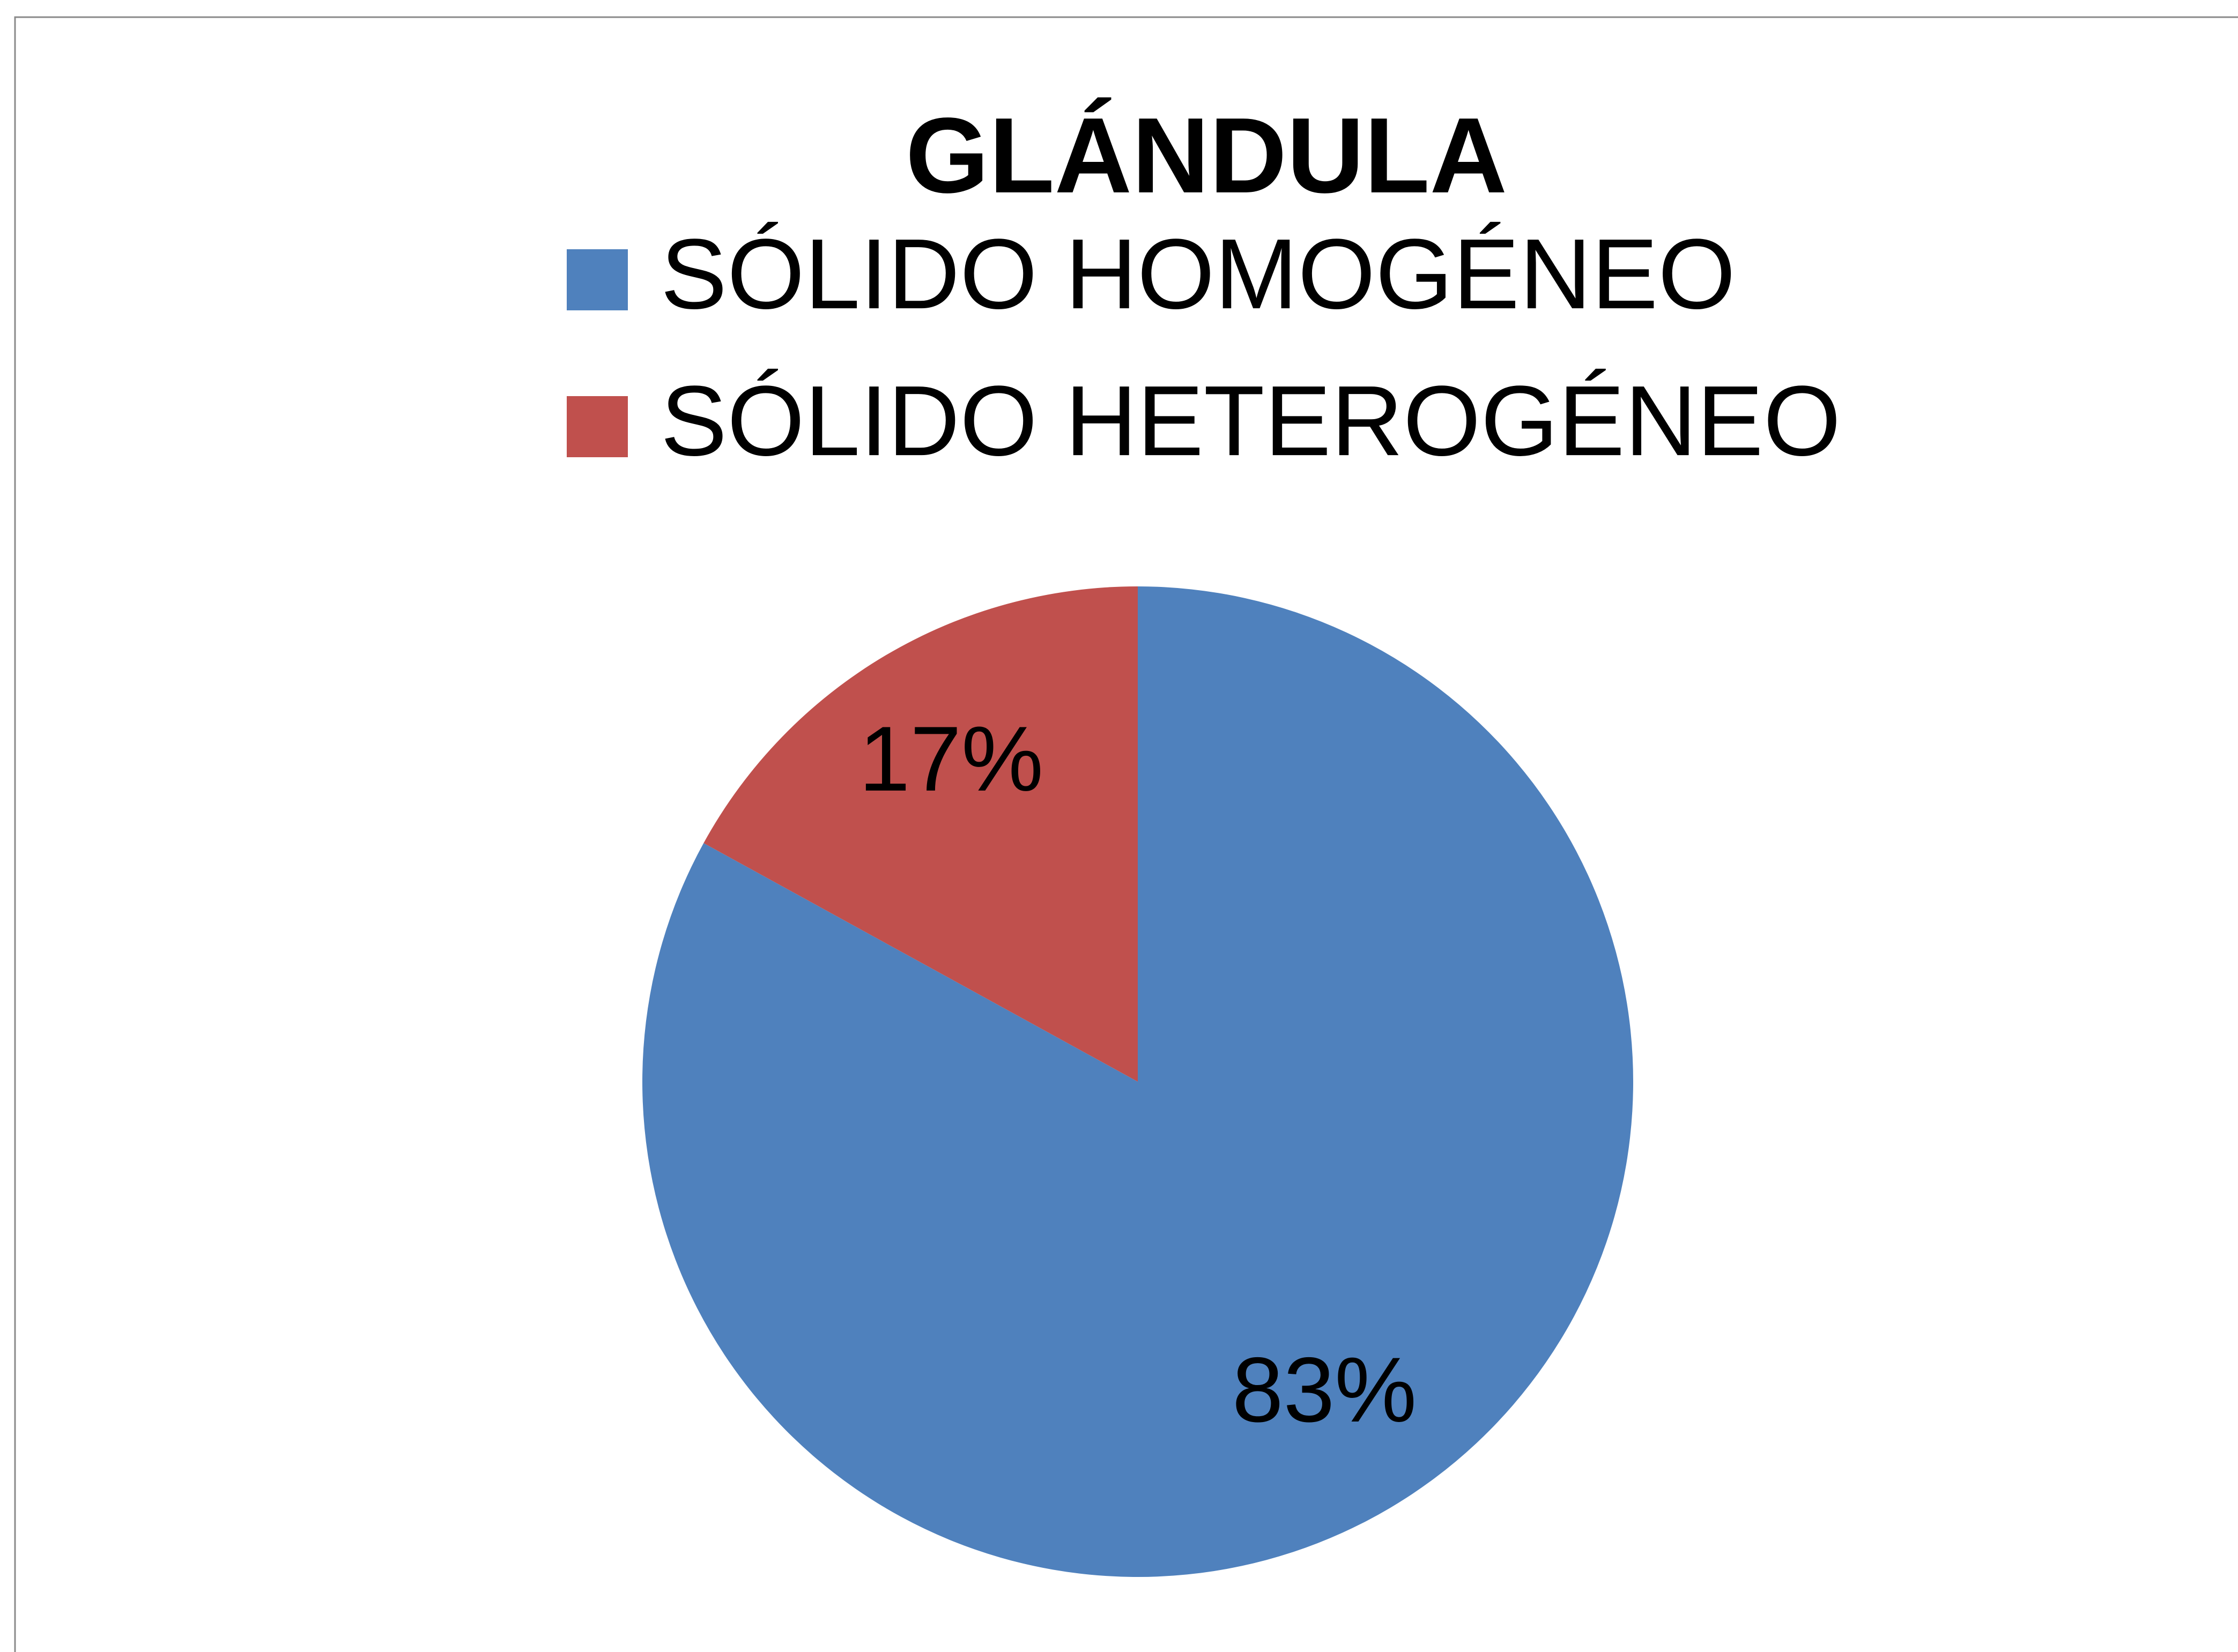 Image resolution: width=2238 pixels, height=1652 pixels. What do you see at coordinates (951, 759) in the screenshot?
I see `data-label: 17%` at bounding box center [951, 759].